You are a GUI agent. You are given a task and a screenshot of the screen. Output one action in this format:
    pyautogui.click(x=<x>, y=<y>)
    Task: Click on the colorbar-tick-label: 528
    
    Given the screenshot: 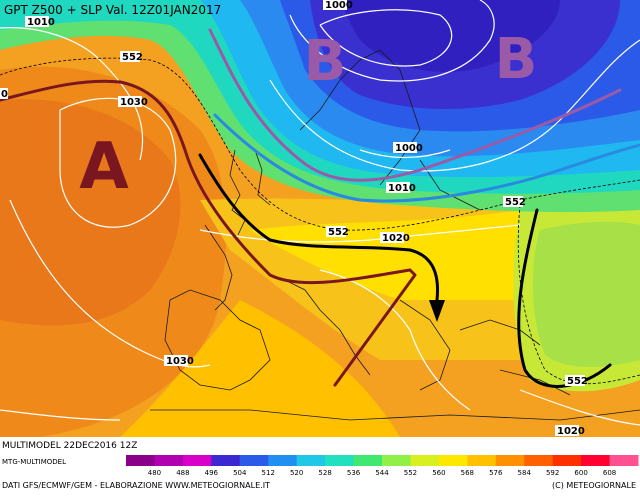 What is the action you would take?
    pyautogui.click(x=324, y=473)
    